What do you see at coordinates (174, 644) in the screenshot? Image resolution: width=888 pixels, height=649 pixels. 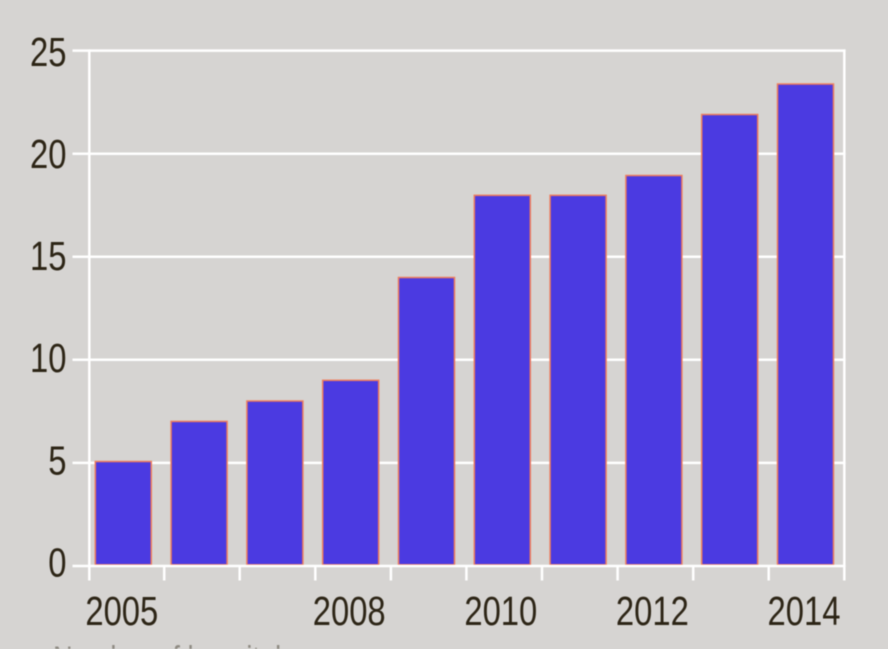 I see `svg-text: Number of hospitals` at bounding box center [174, 644].